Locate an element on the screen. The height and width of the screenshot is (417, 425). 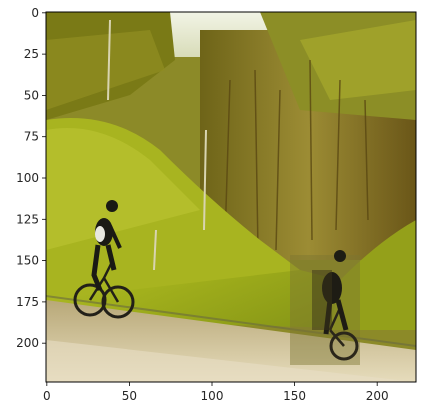
y-tick-label: 25 is located at coordinates (31, 54).